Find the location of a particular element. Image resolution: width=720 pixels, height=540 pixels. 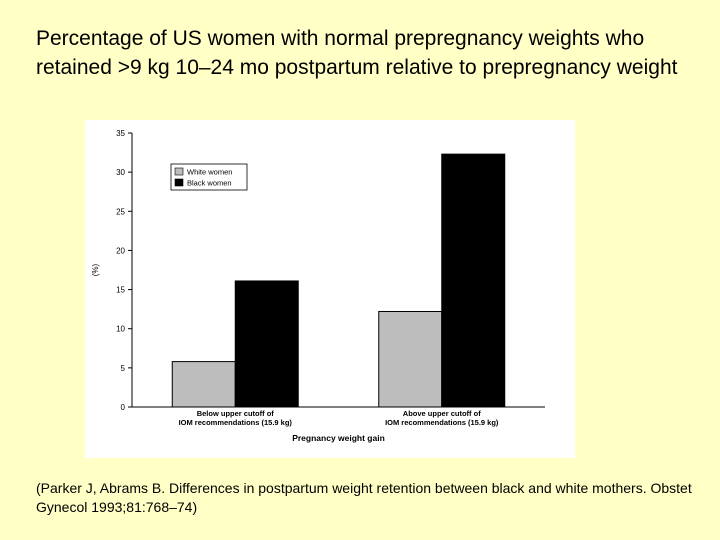

y-tick-label: 20 is located at coordinates (120, 250).